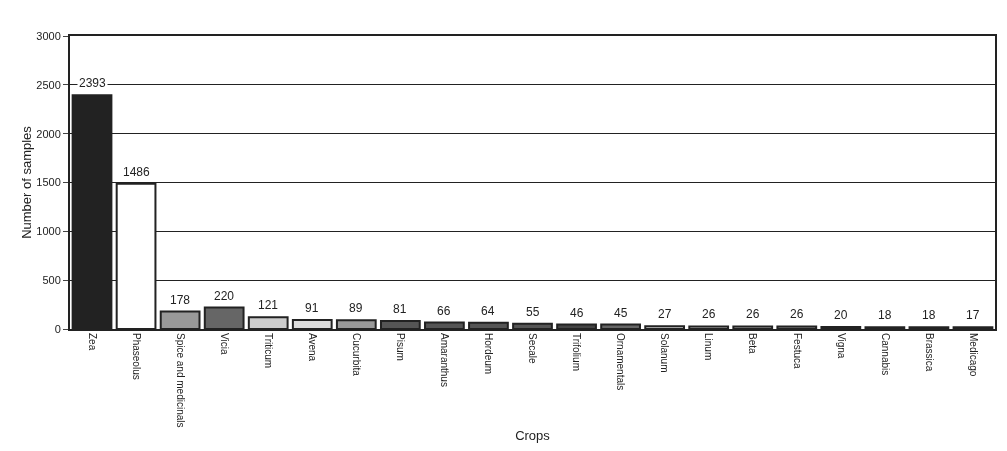 The height and width of the screenshot is (451, 1007). I want to click on data-label: 220, so click(224, 296).